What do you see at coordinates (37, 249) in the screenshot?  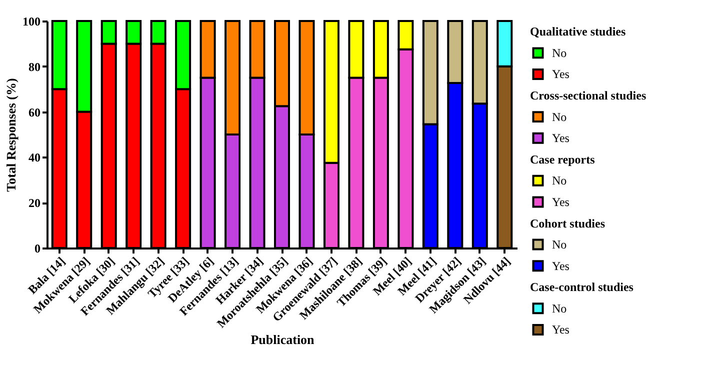 I see `y-tick-label: 0` at bounding box center [37, 249].